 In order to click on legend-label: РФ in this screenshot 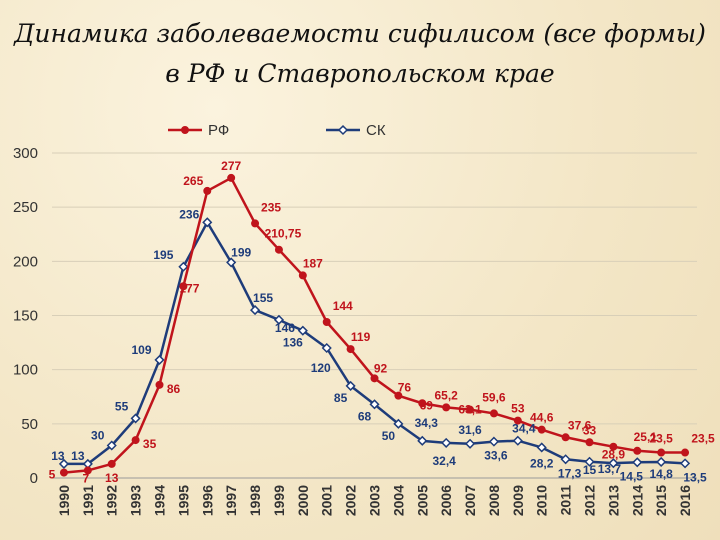, I will do `click(218, 130)`.